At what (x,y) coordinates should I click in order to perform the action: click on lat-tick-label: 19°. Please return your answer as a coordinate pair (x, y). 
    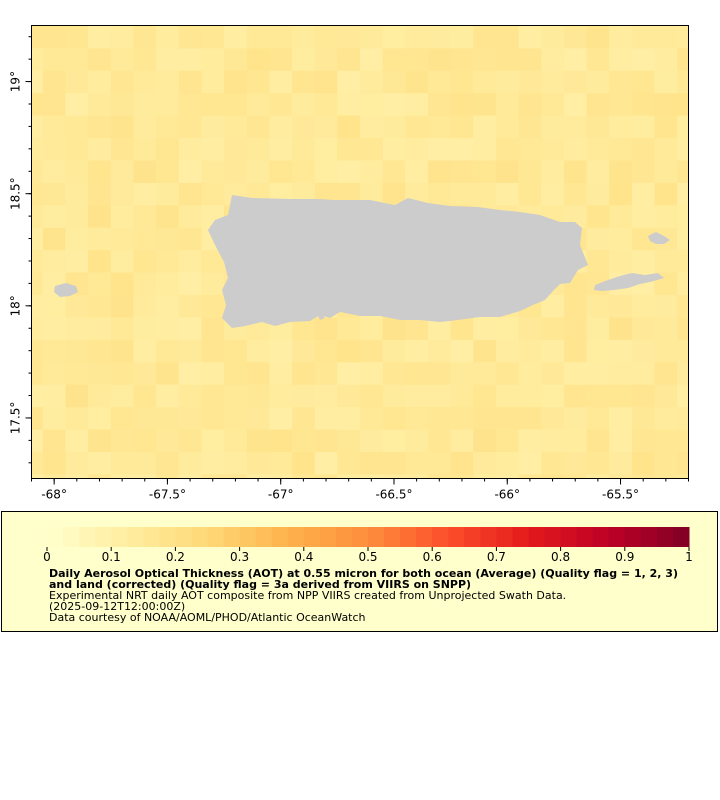
    Looking at the image, I should click on (16, 81).